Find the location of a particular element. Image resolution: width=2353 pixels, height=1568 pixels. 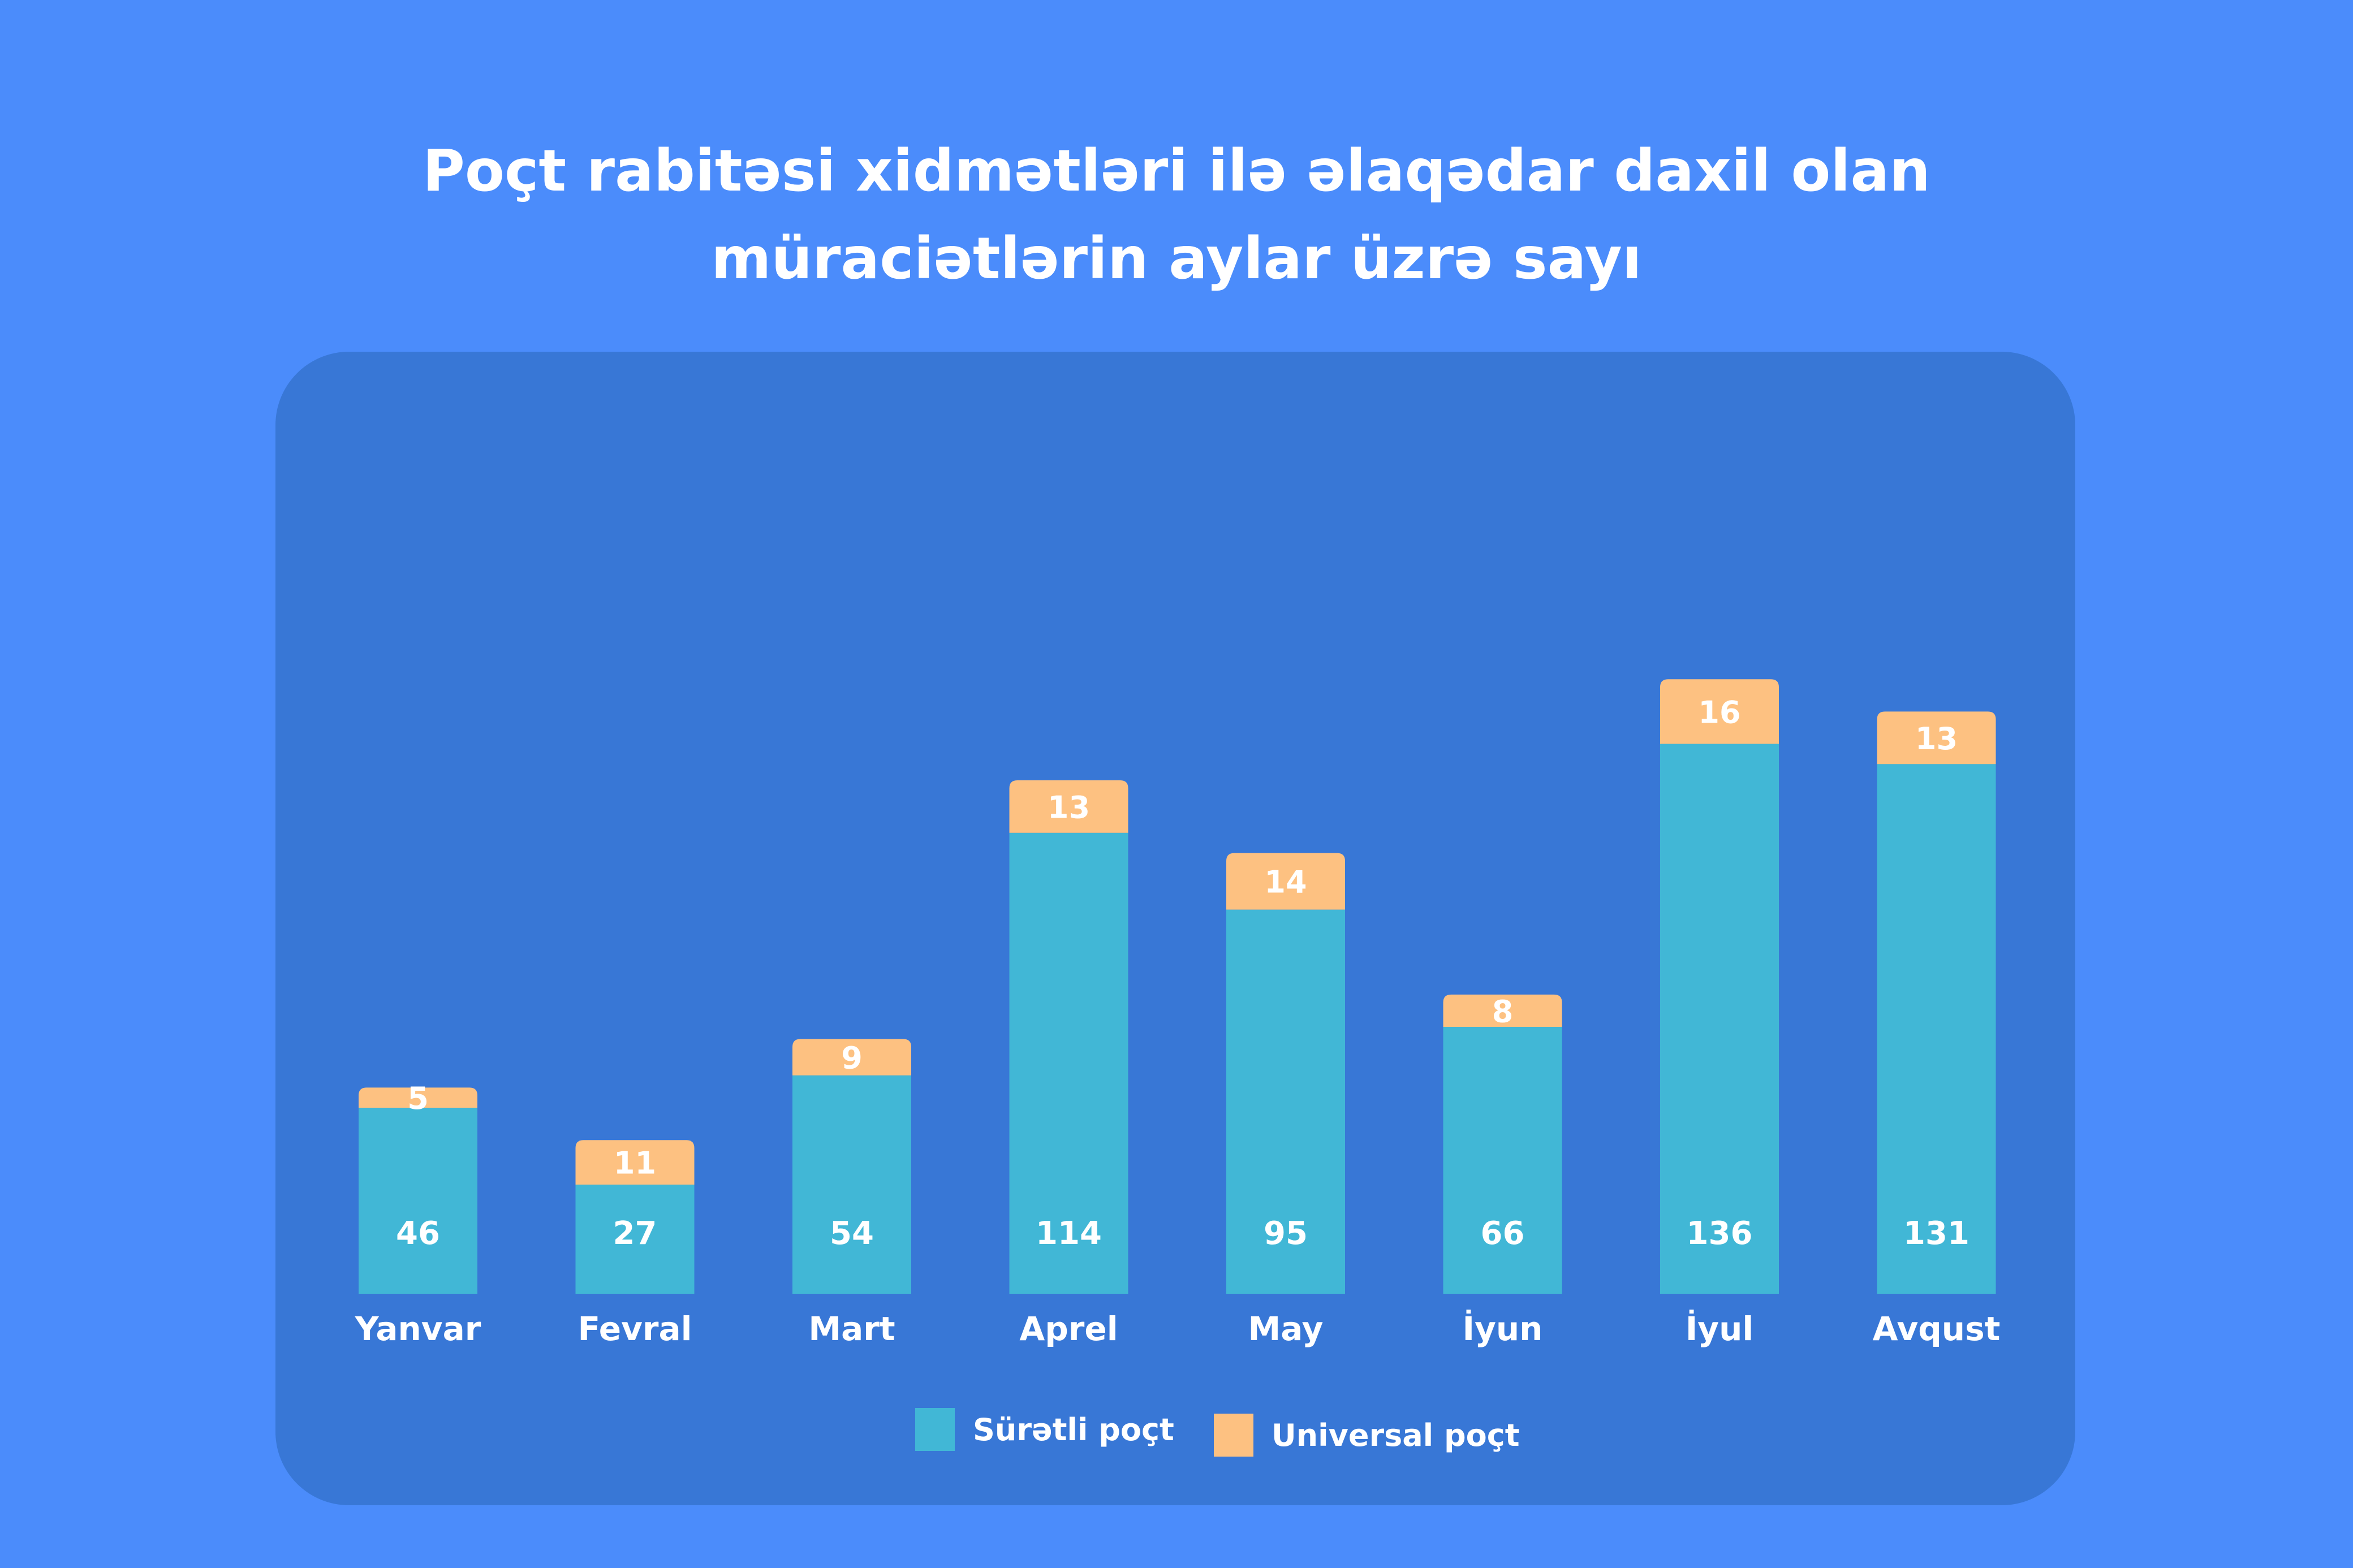

data-label-express-6: 66 is located at coordinates (1503, 1233).